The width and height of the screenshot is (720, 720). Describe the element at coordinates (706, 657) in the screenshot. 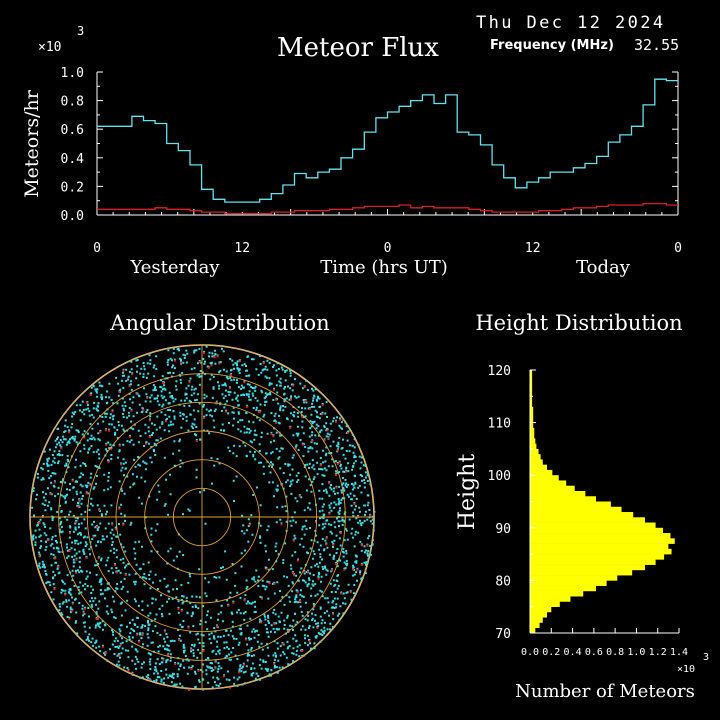

I see `height-multiplier-exponent: 3` at that location.